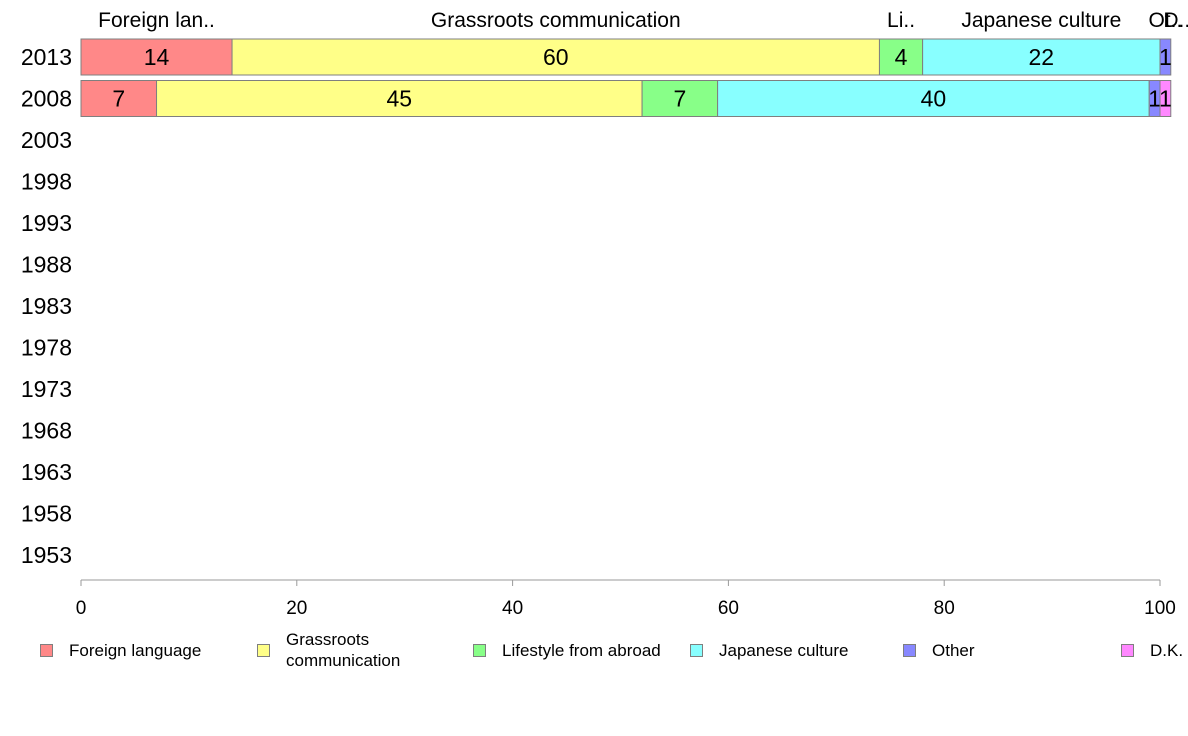  I want to click on year-label-1963: 1963, so click(46, 472).